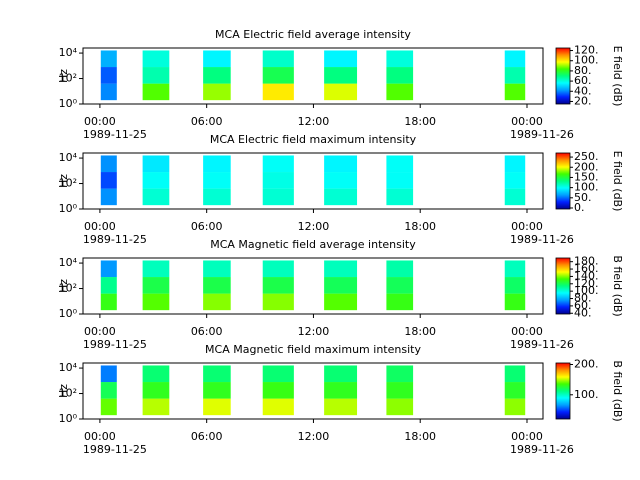 The image size is (640, 480). Describe the element at coordinates (586, 290) in the screenshot. I see `colorbar-tick-label: 100.` at that location.